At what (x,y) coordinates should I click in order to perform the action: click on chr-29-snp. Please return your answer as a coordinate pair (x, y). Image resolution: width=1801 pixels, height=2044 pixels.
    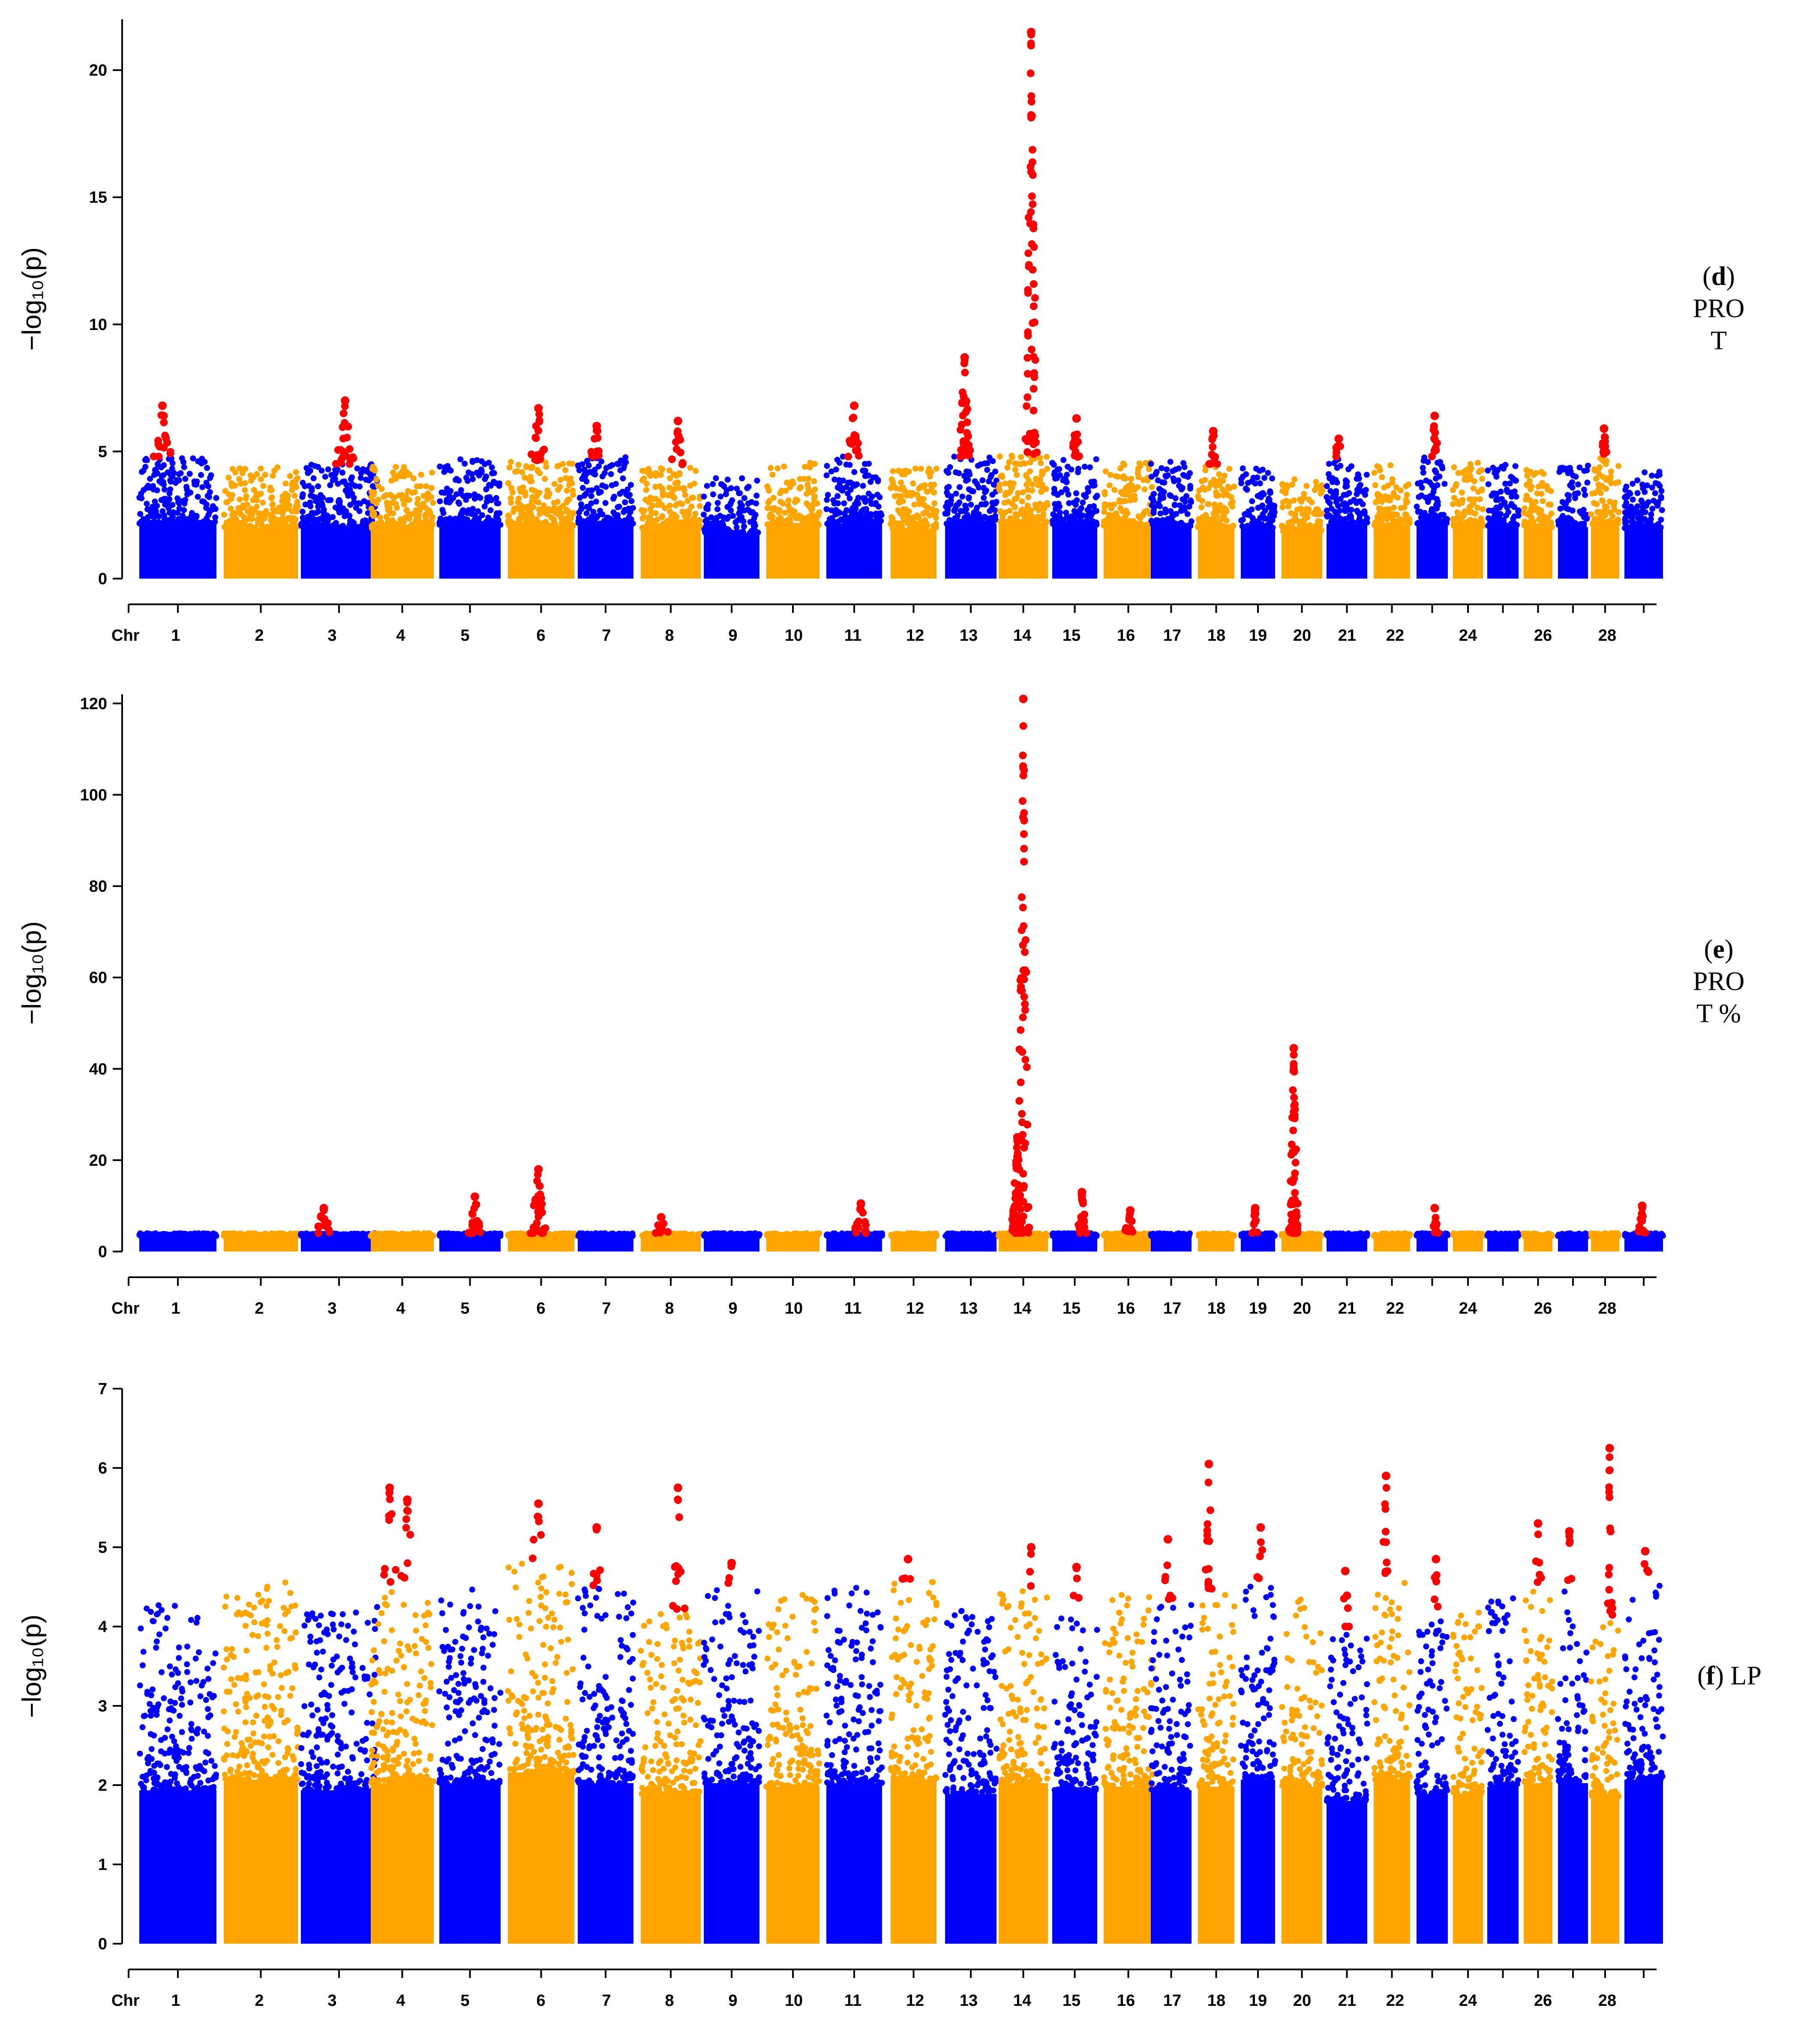
    Looking at the image, I should click on (1651, 514).